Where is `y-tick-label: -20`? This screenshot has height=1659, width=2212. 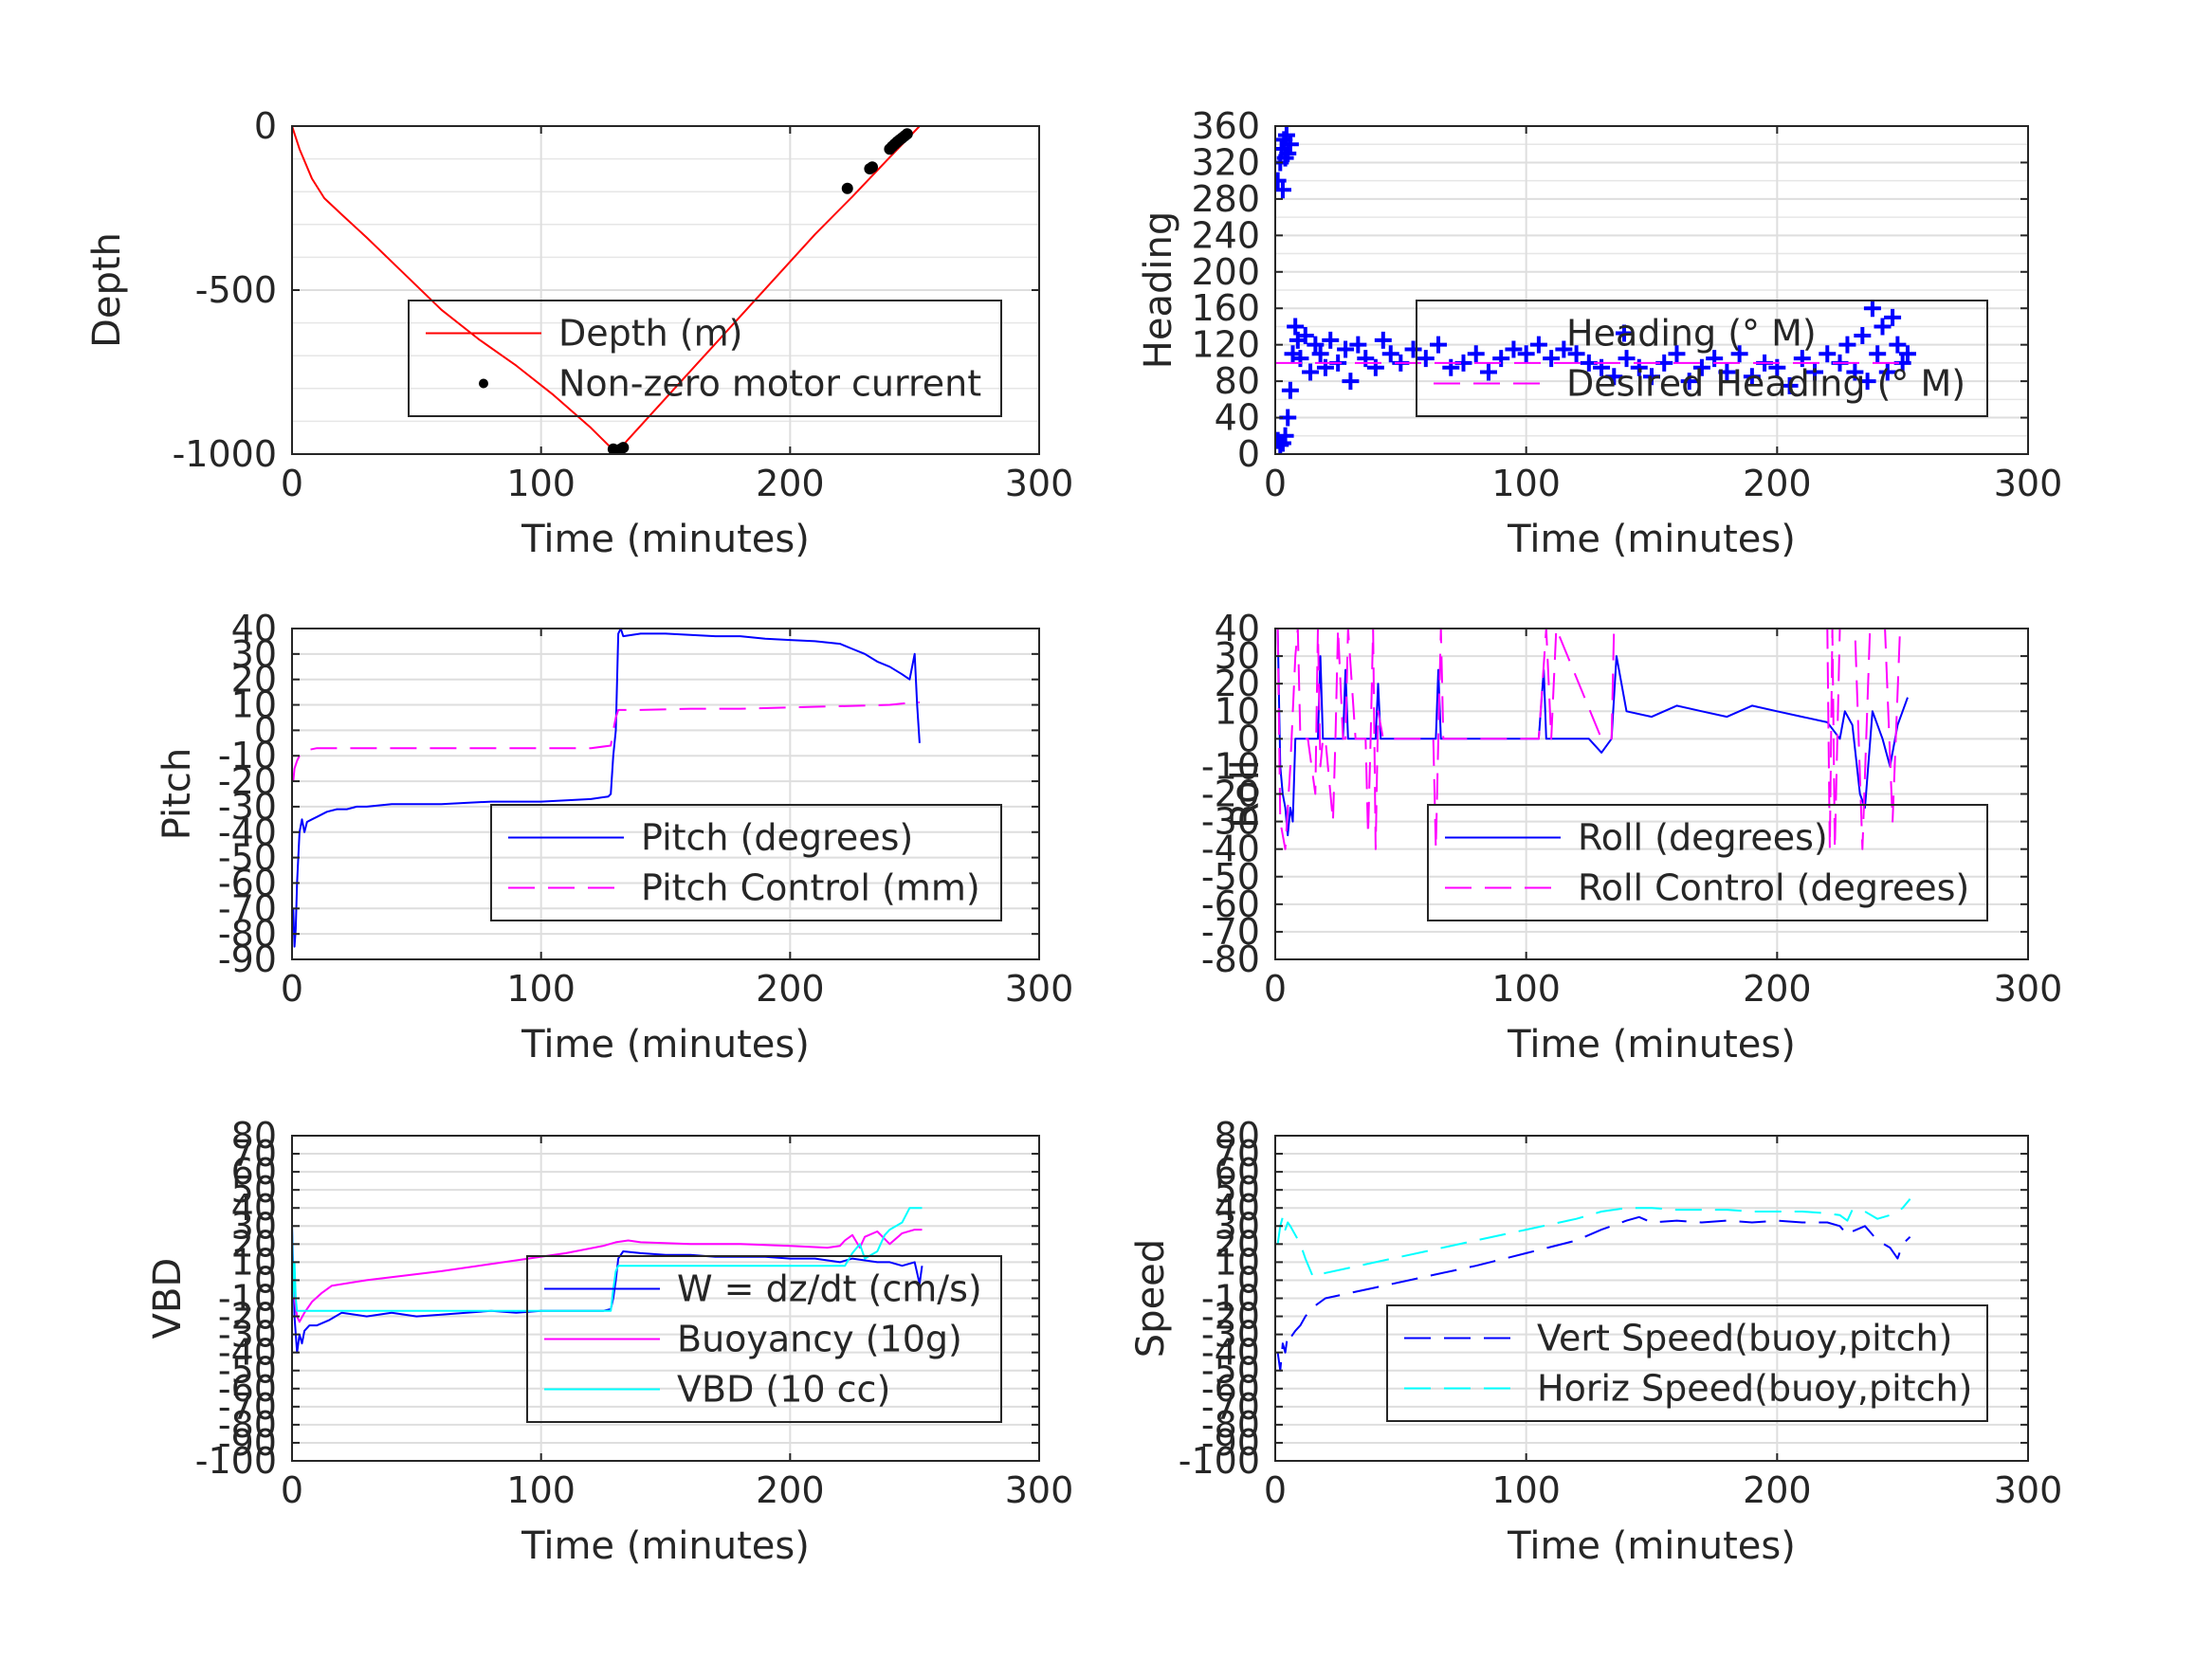
y-tick-label: -20 is located at coordinates (247, 781).